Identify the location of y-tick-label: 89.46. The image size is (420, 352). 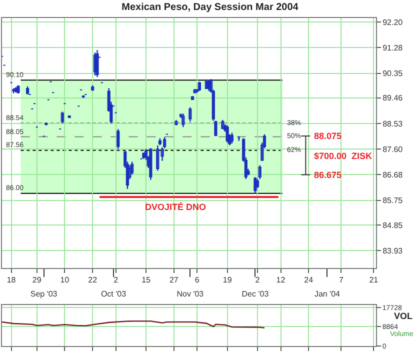
(393, 98).